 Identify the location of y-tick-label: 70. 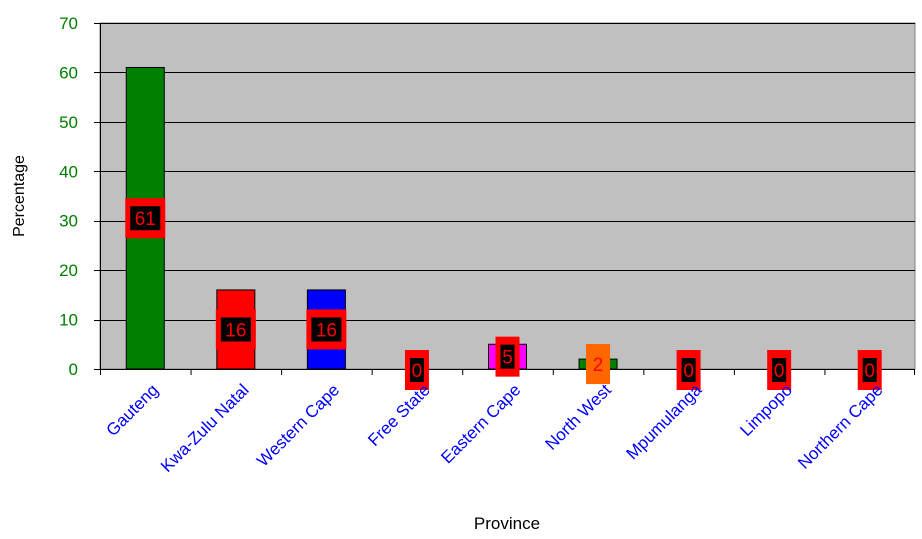
(68, 23).